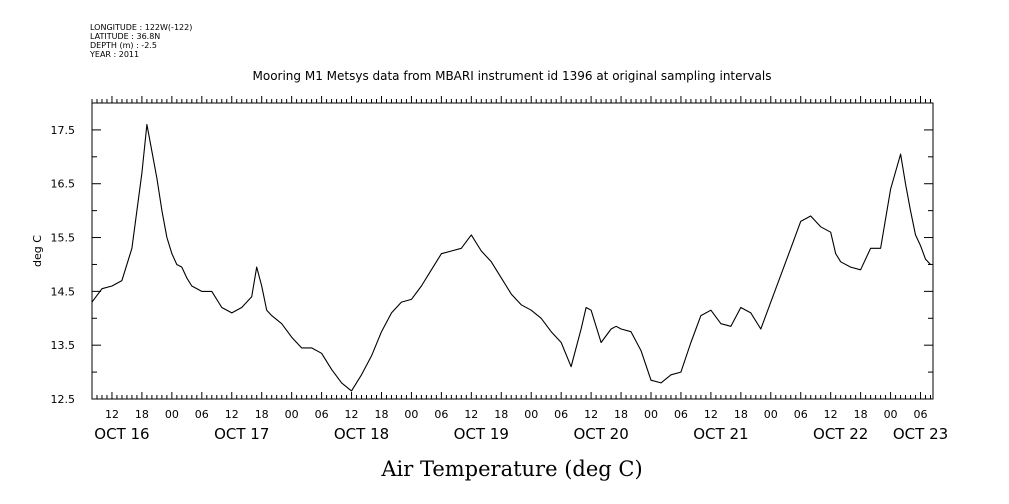  Describe the element at coordinates (361, 434) in the screenshot. I see `x-date-label: OCT 18` at that location.